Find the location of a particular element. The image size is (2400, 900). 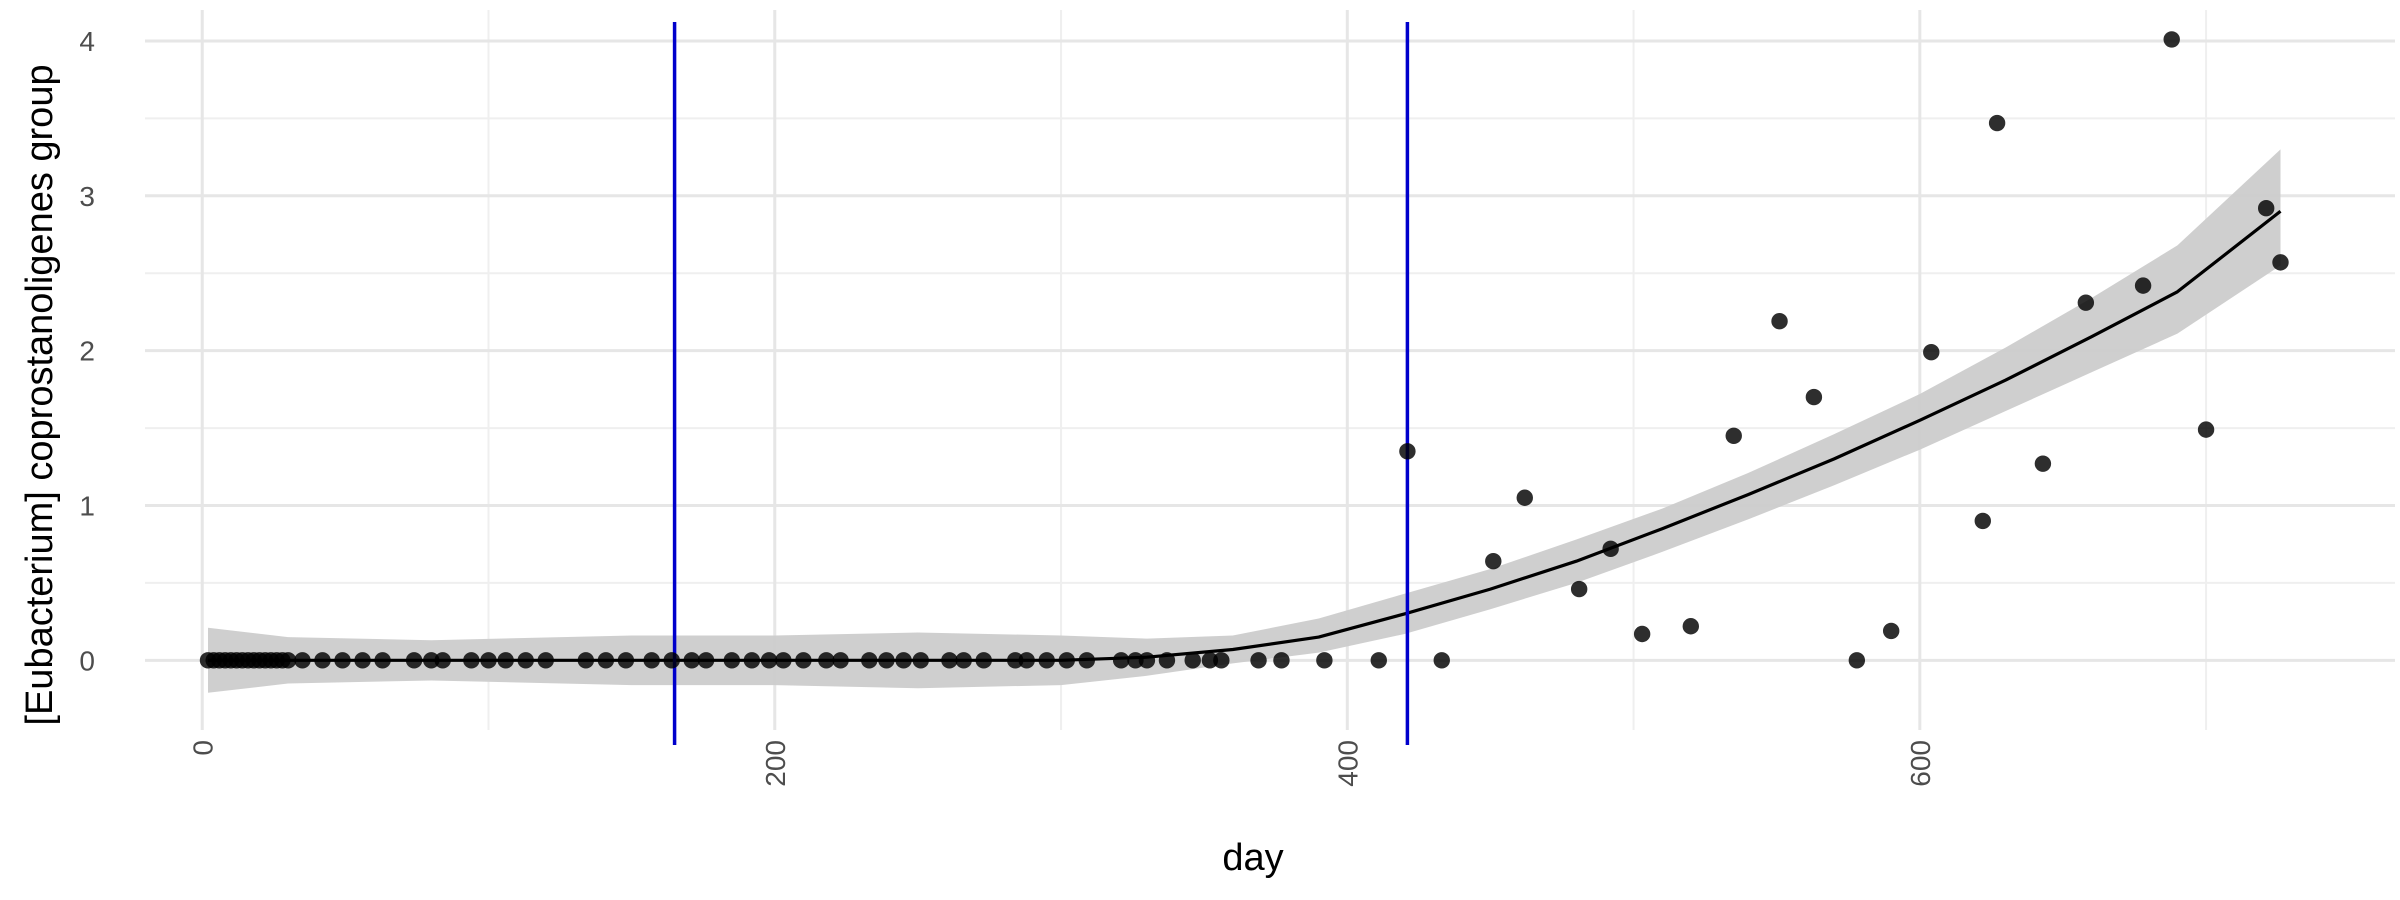

x-axis-title: day is located at coordinates (1252, 858).